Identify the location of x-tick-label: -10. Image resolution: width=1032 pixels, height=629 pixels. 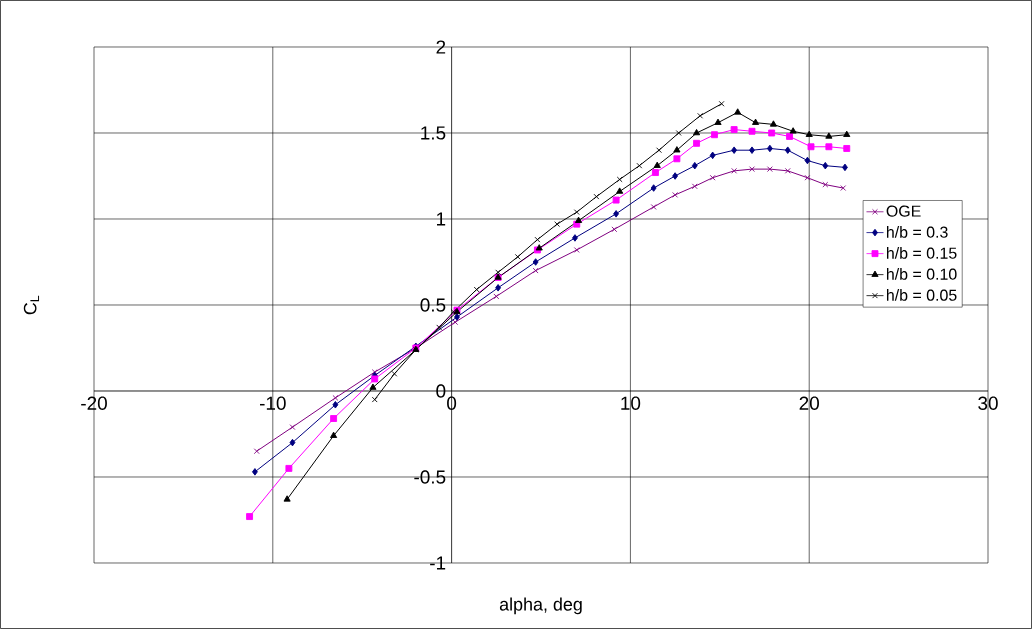
(272, 403).